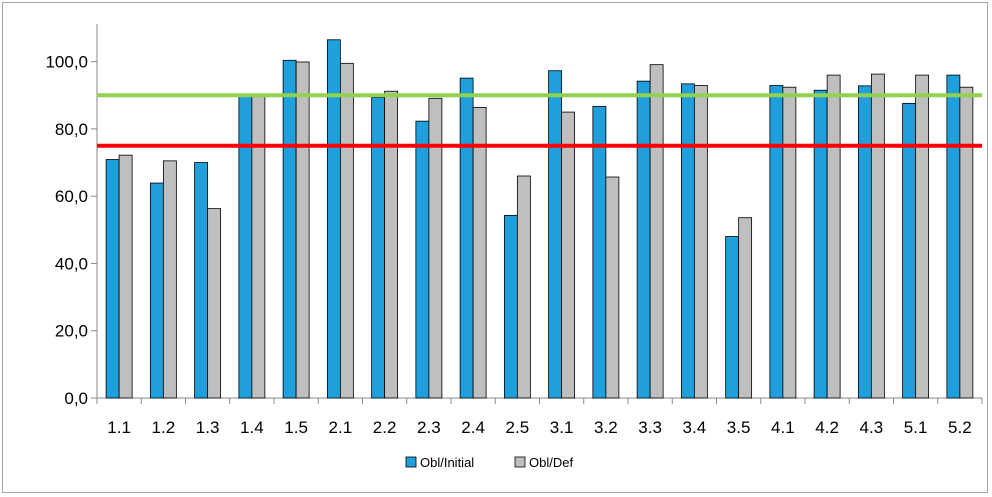 This screenshot has height=497, width=992. I want to click on x-tick-label: 5.2, so click(960, 427).